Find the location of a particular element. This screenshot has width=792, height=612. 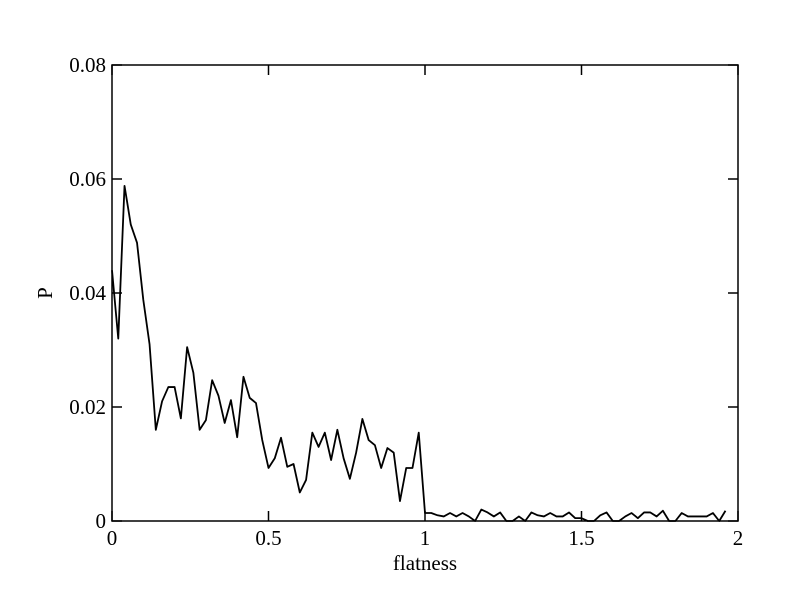

y-axis-label: P is located at coordinates (45, 293).